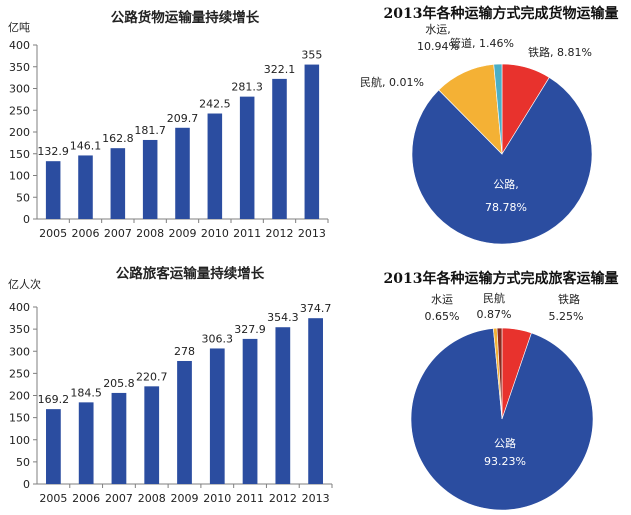 The width and height of the screenshot is (631, 515). What do you see at coordinates (19, 89) in the screenshot?
I see `freight-y-tick-label: 300` at bounding box center [19, 89].